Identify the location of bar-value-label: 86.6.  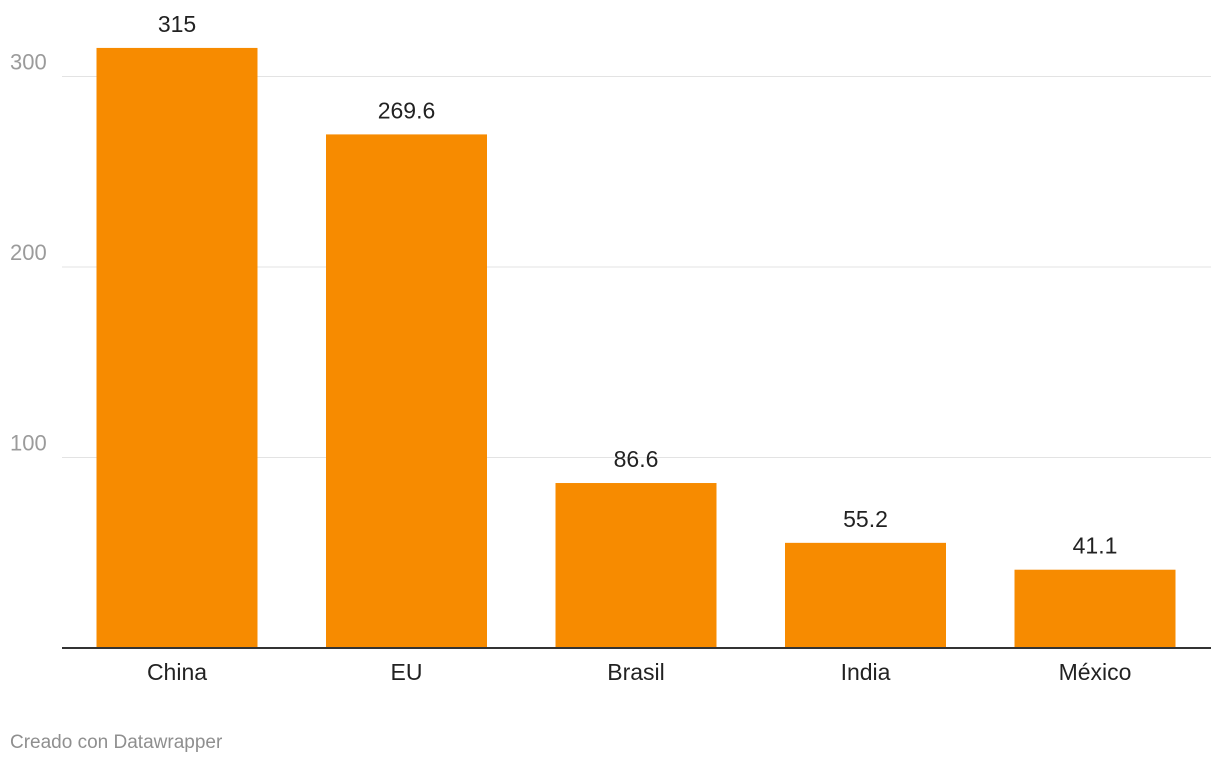
(636, 459).